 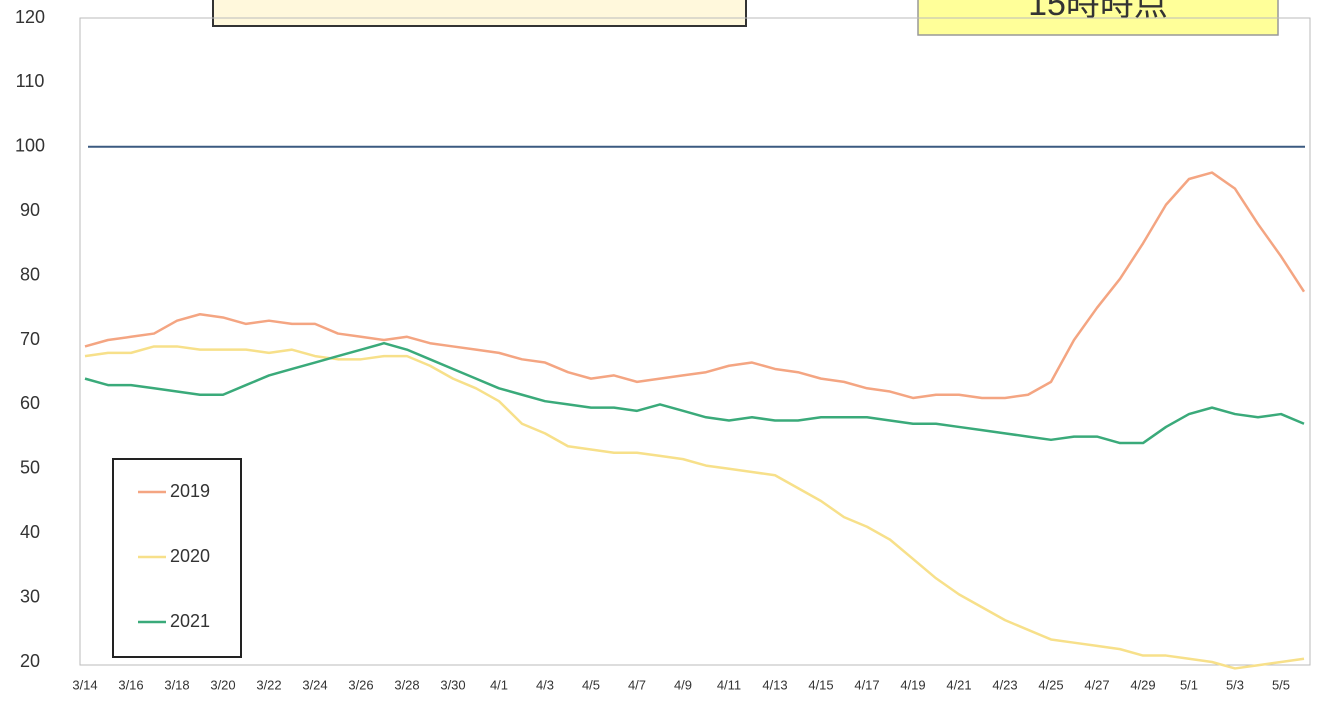 What do you see at coordinates (190, 491) in the screenshot?
I see `legend-label: 2019` at bounding box center [190, 491].